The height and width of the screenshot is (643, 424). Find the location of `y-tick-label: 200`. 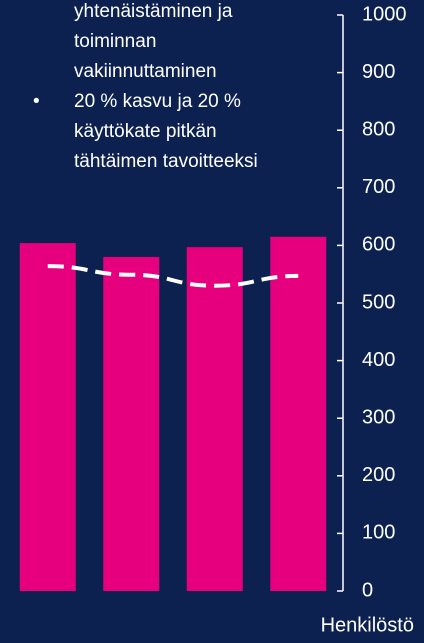

y-tick-label: 200 is located at coordinates (378, 475).